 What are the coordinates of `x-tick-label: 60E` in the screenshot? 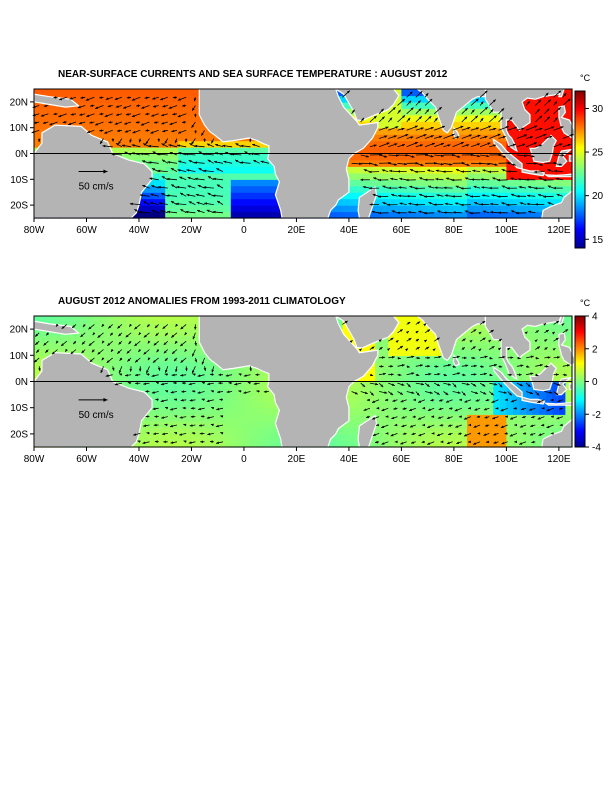 It's located at (402, 230).